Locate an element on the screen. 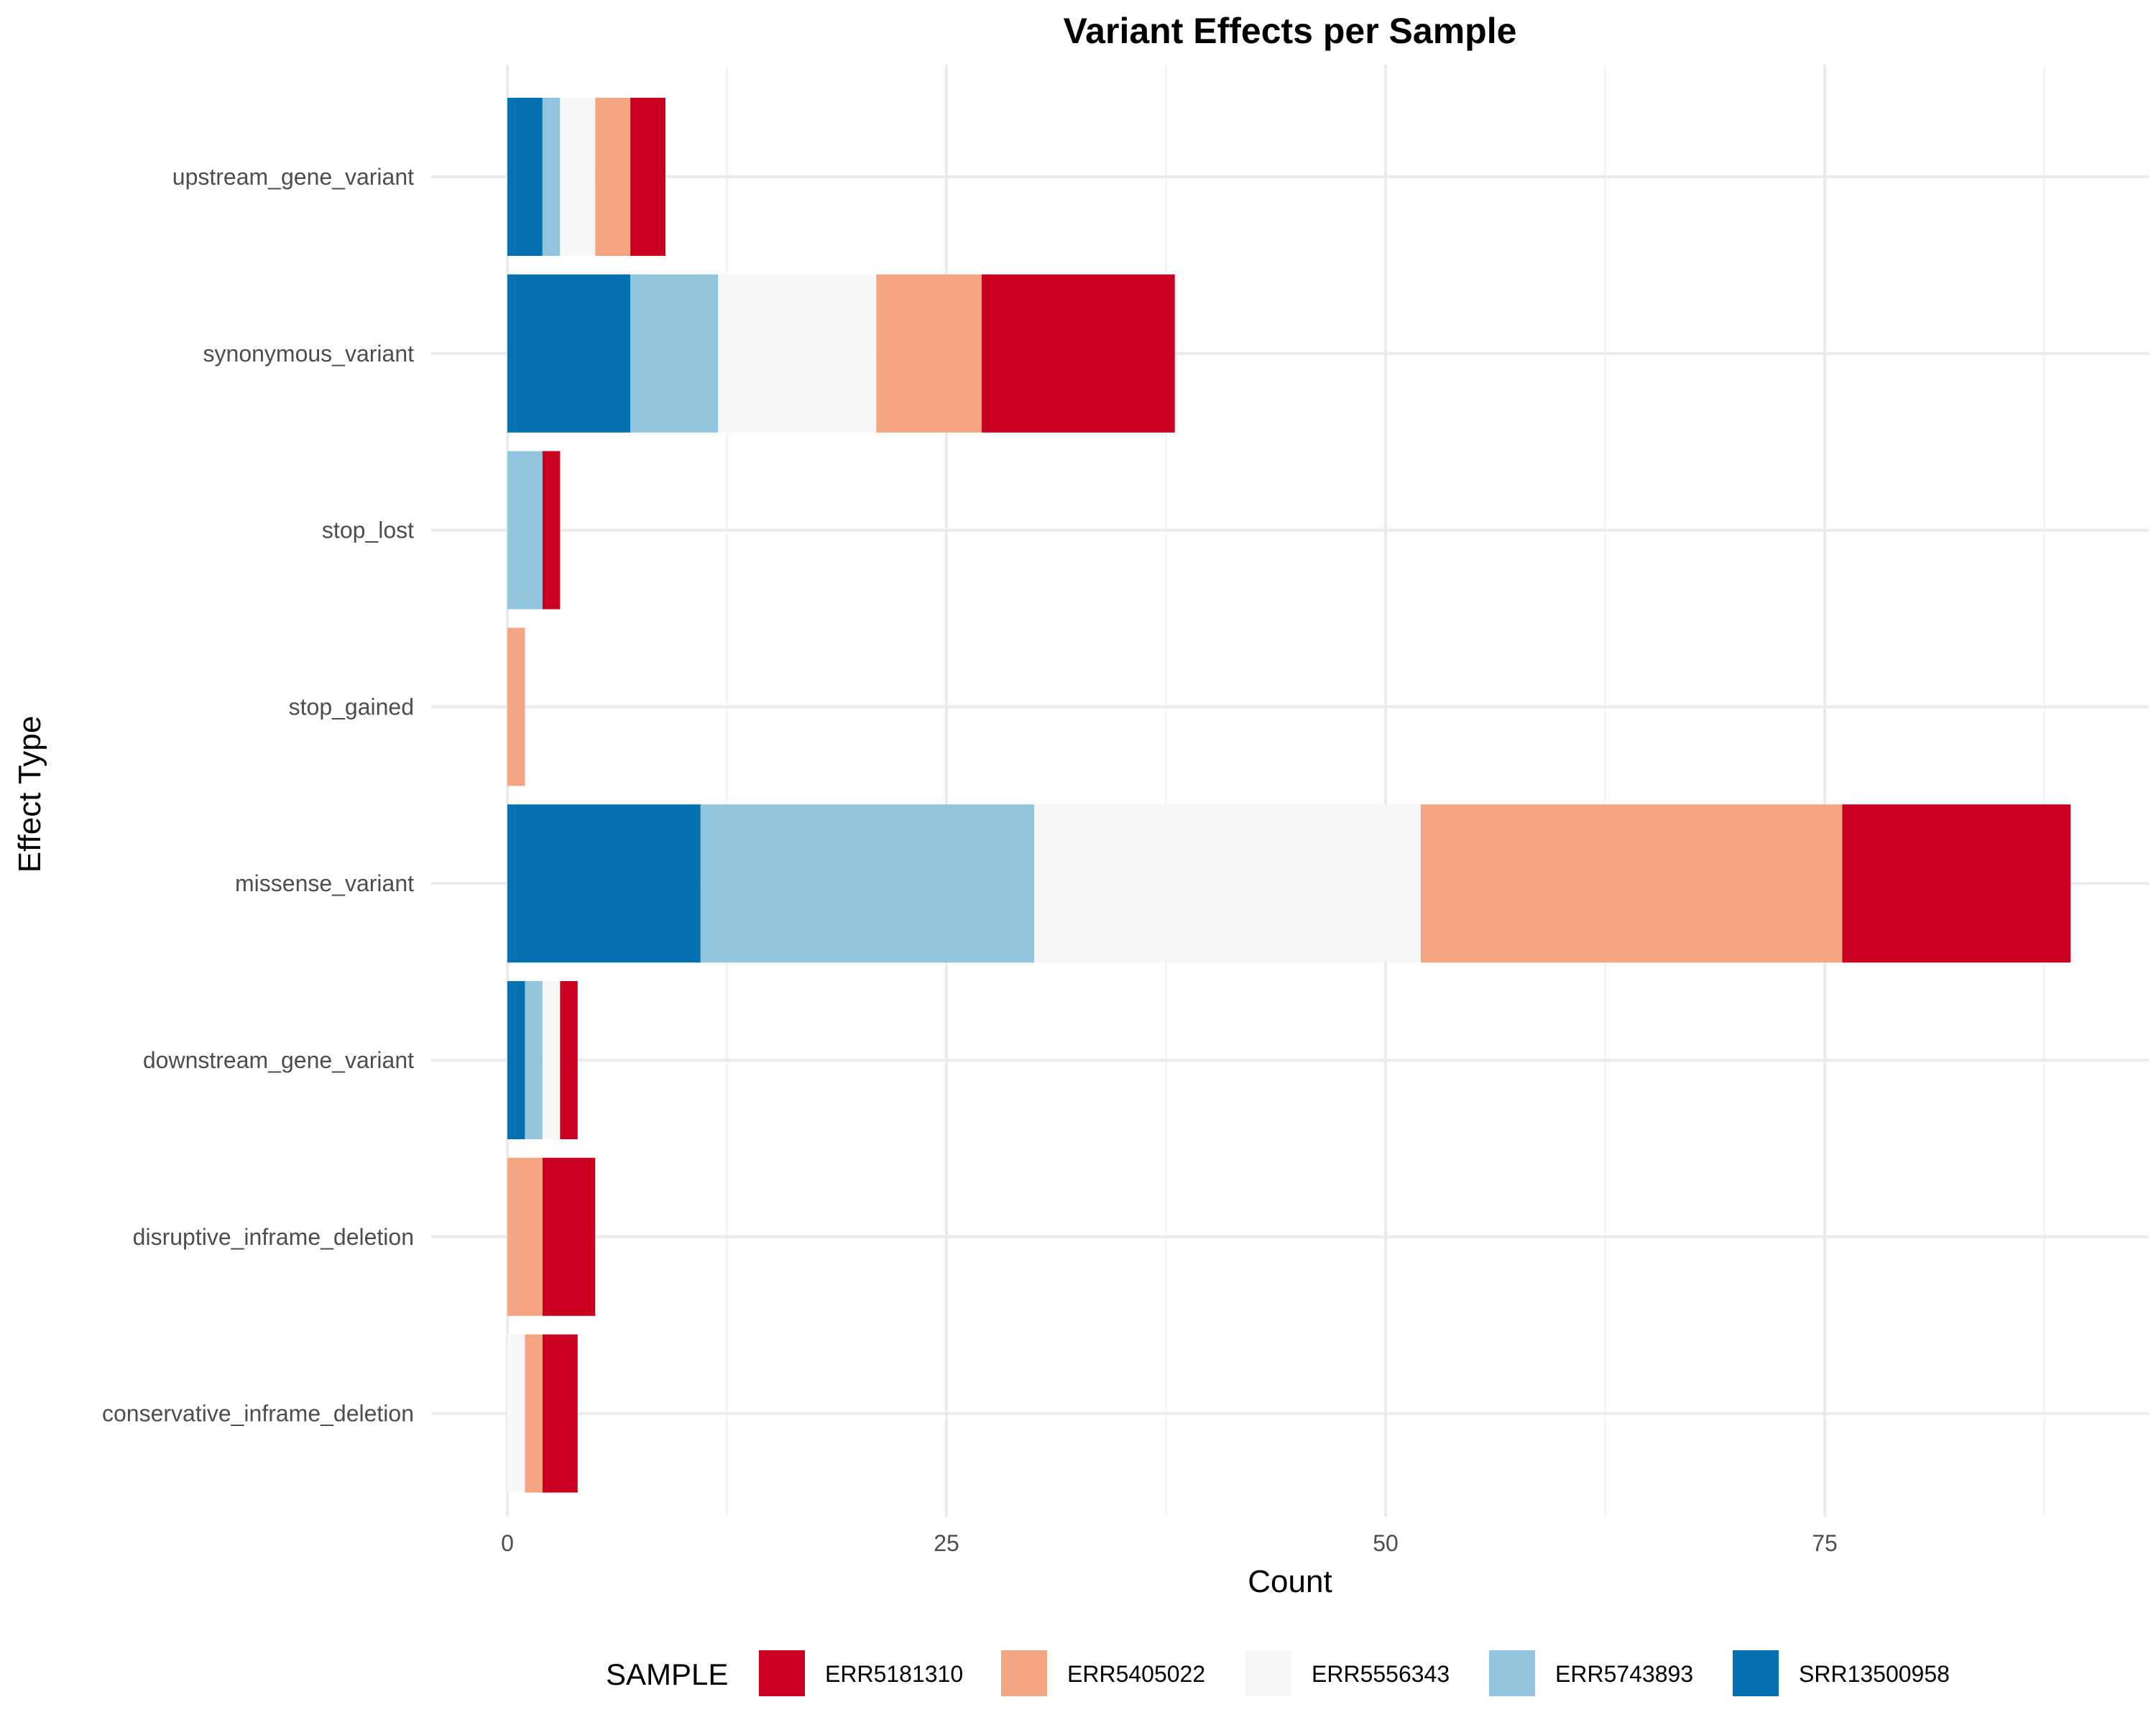 The width and height of the screenshot is (2156, 1725). x-axis-title: Count is located at coordinates (1290, 1581).